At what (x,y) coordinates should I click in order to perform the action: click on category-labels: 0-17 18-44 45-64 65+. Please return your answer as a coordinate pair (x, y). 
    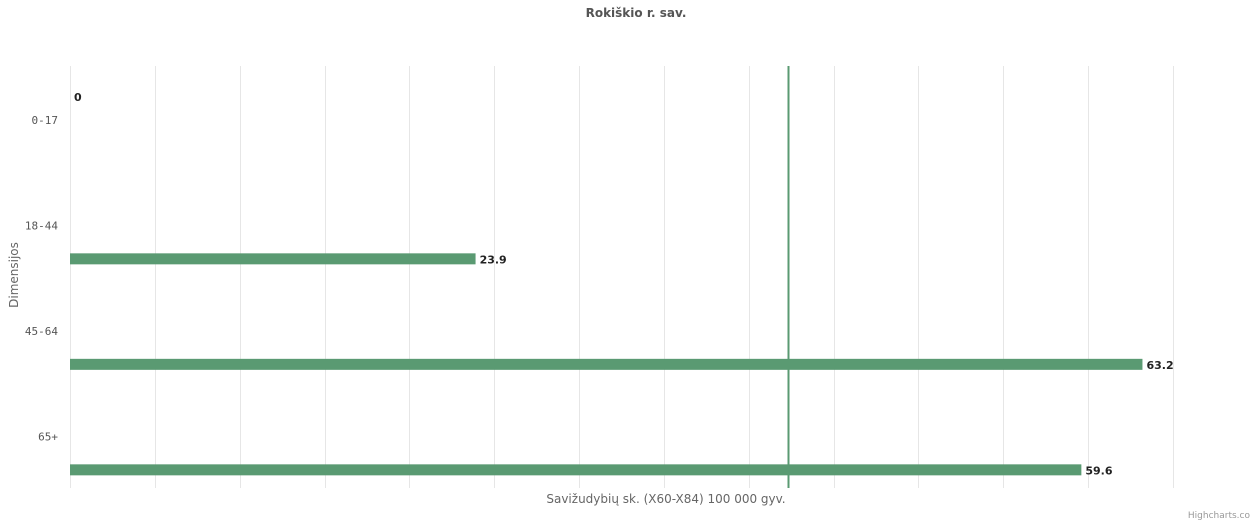
    Looking at the image, I should click on (41, 279).